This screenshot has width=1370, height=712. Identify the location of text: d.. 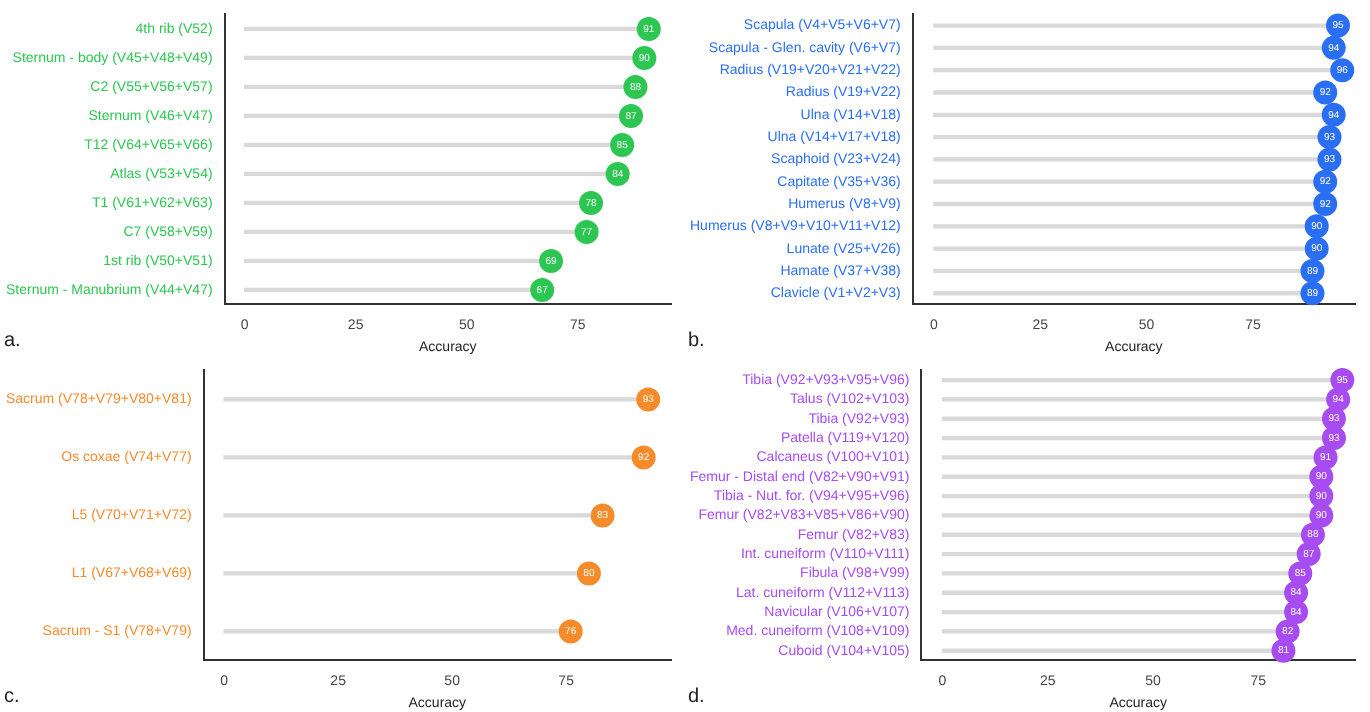
(696, 697).